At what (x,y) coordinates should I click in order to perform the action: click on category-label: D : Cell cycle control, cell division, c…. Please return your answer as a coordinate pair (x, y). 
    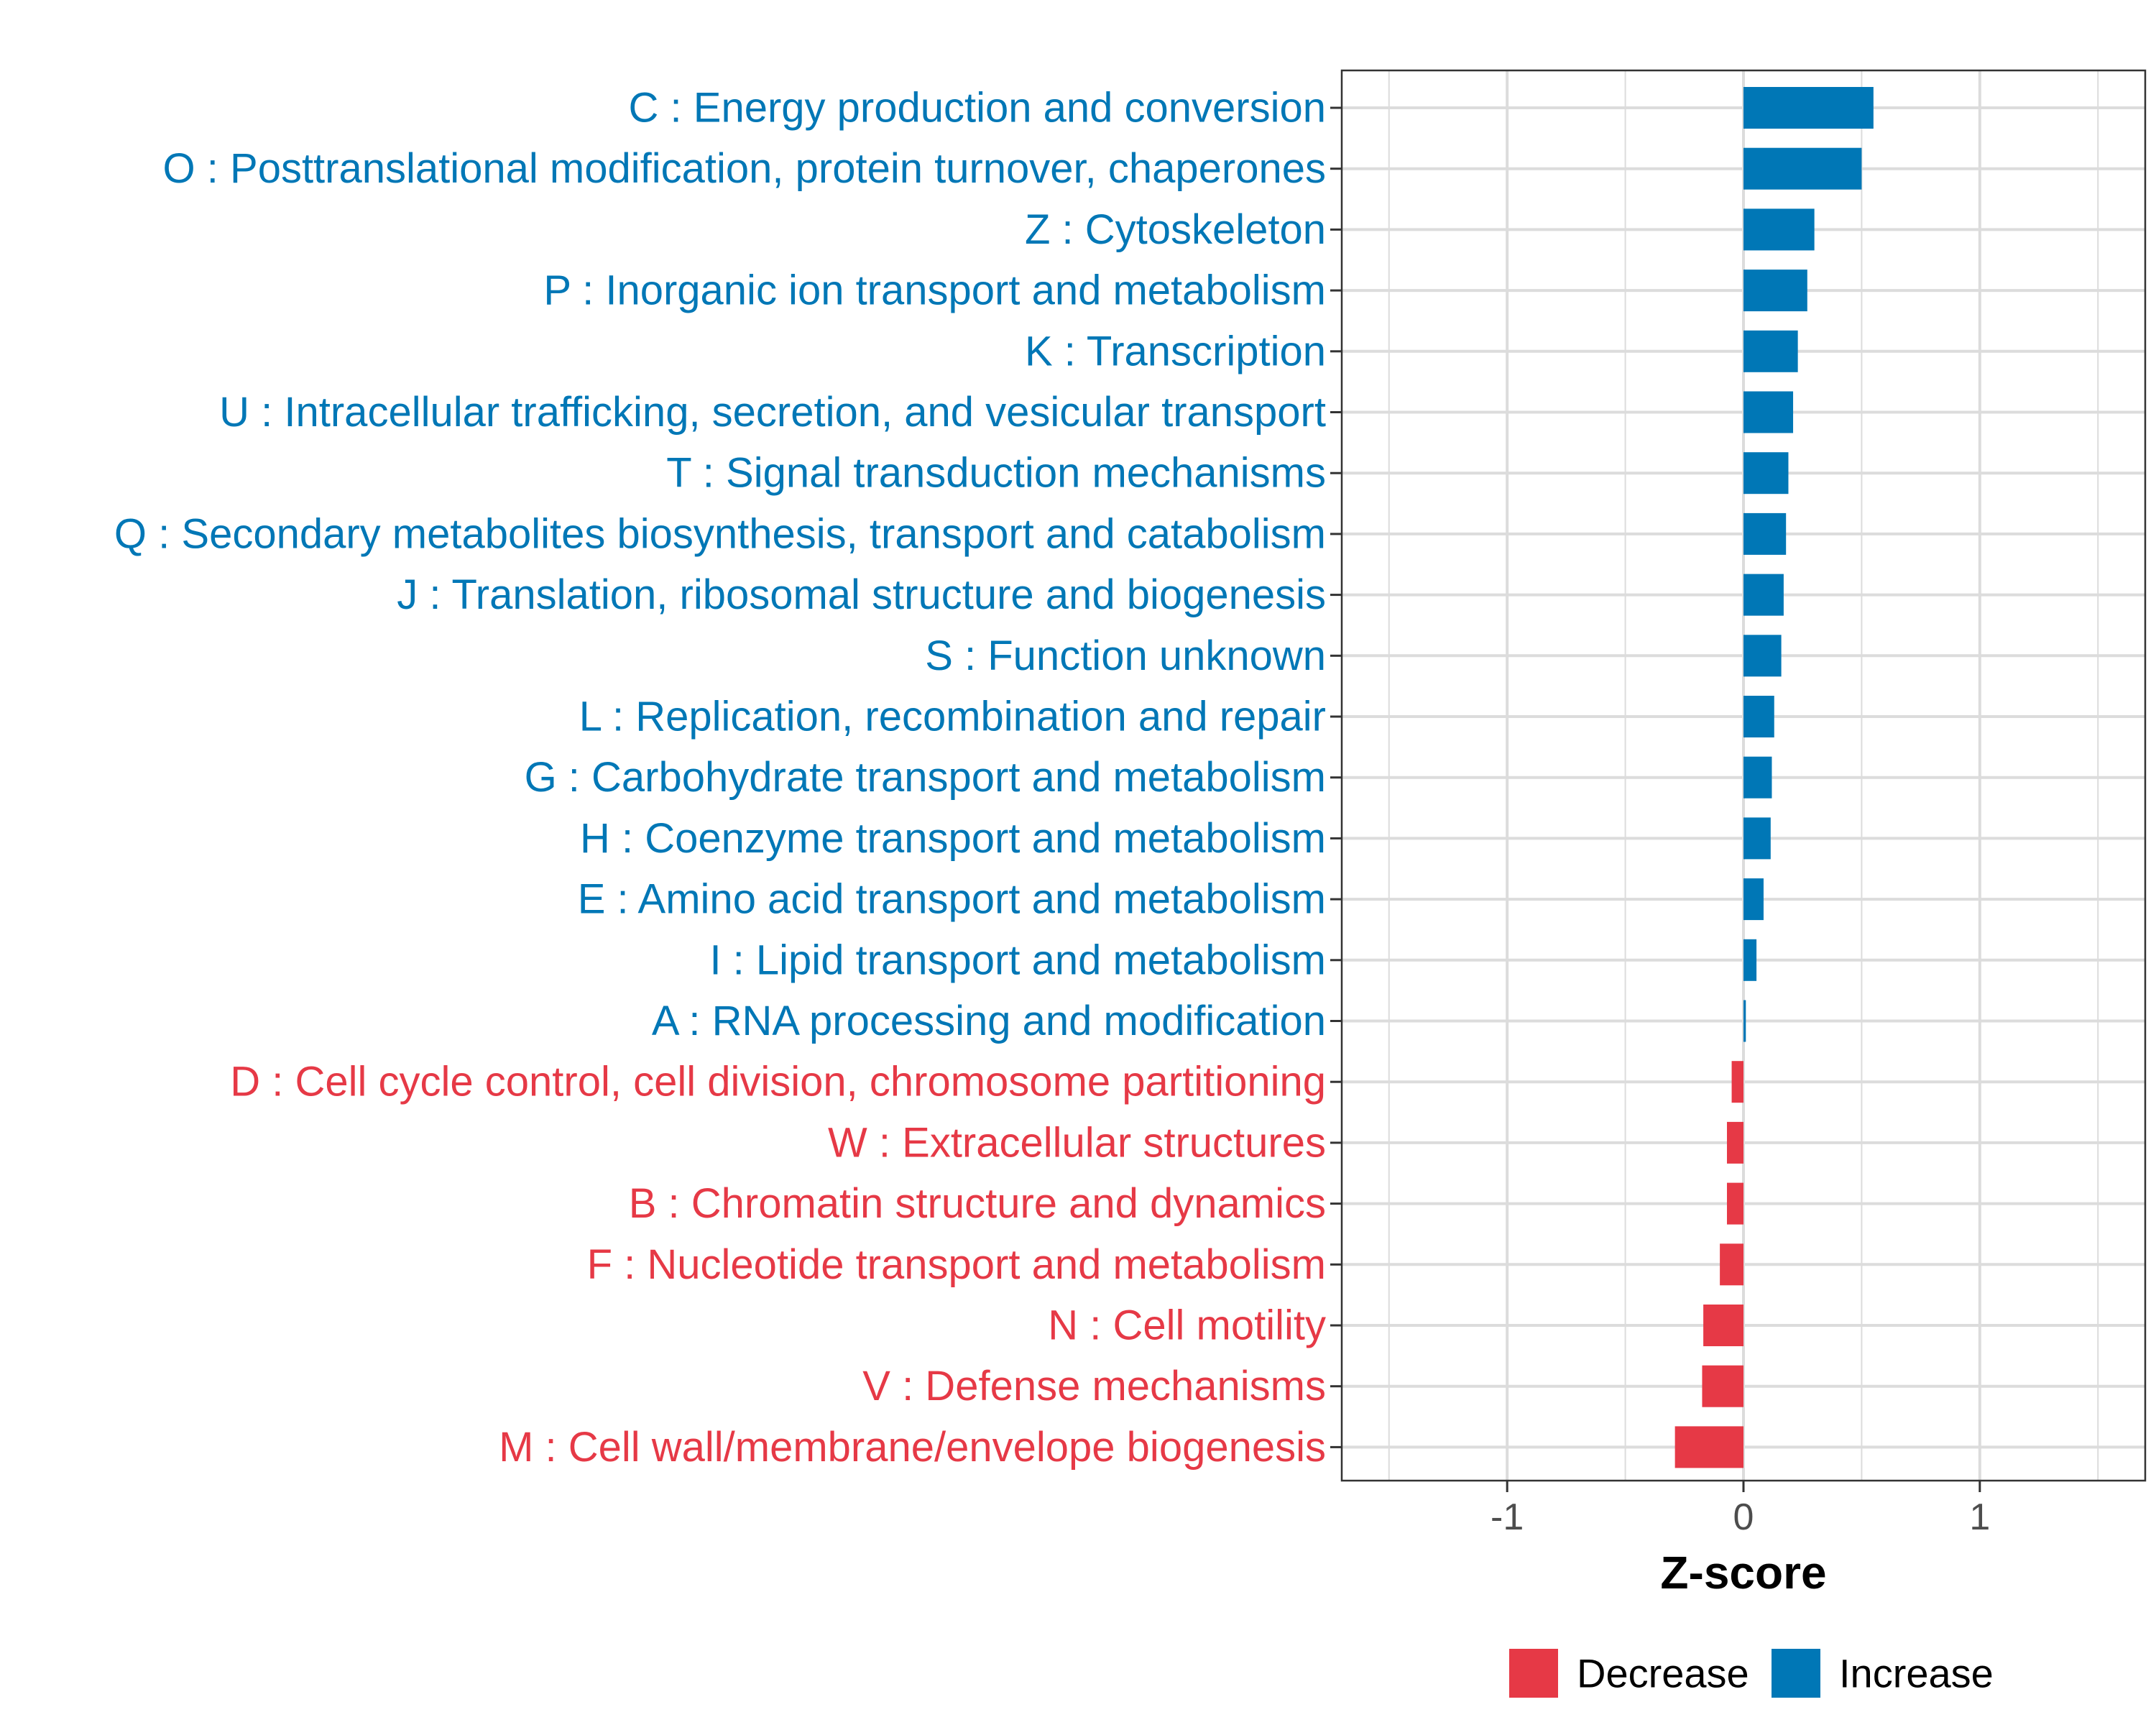
    Looking at the image, I should click on (778, 1082).